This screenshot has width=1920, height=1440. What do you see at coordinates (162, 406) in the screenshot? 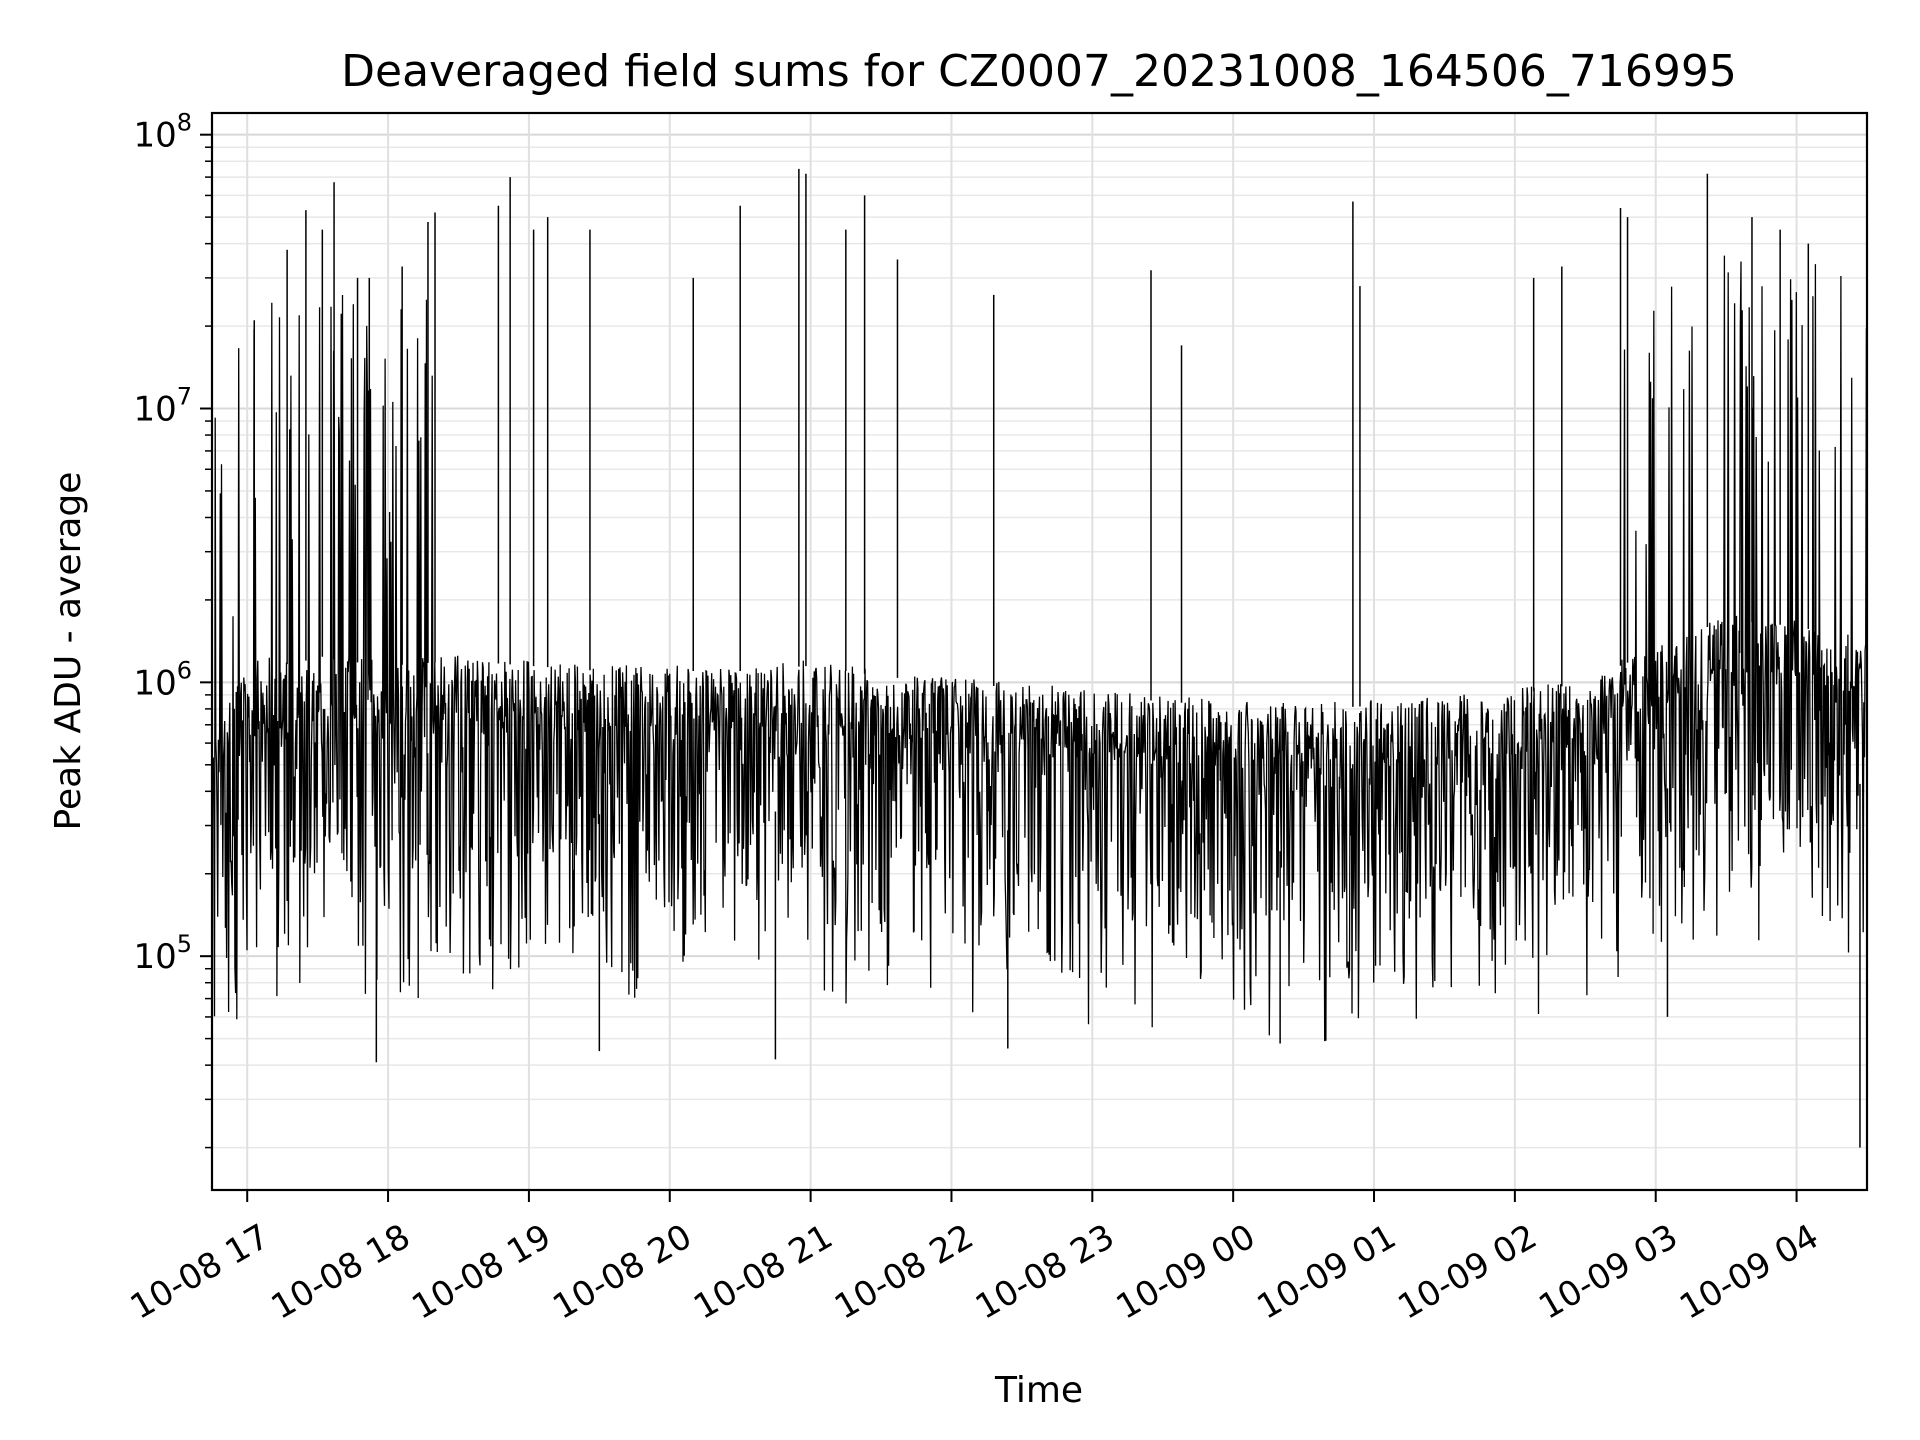
I see `y-tick-label: 10⁷` at bounding box center [162, 406].